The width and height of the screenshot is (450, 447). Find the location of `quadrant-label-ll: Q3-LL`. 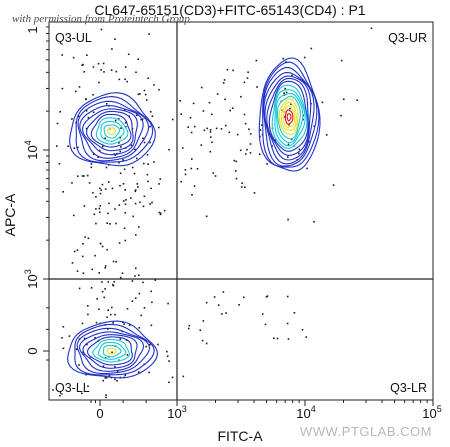

quadrant-label-ll: Q3-LL is located at coordinates (72, 388).